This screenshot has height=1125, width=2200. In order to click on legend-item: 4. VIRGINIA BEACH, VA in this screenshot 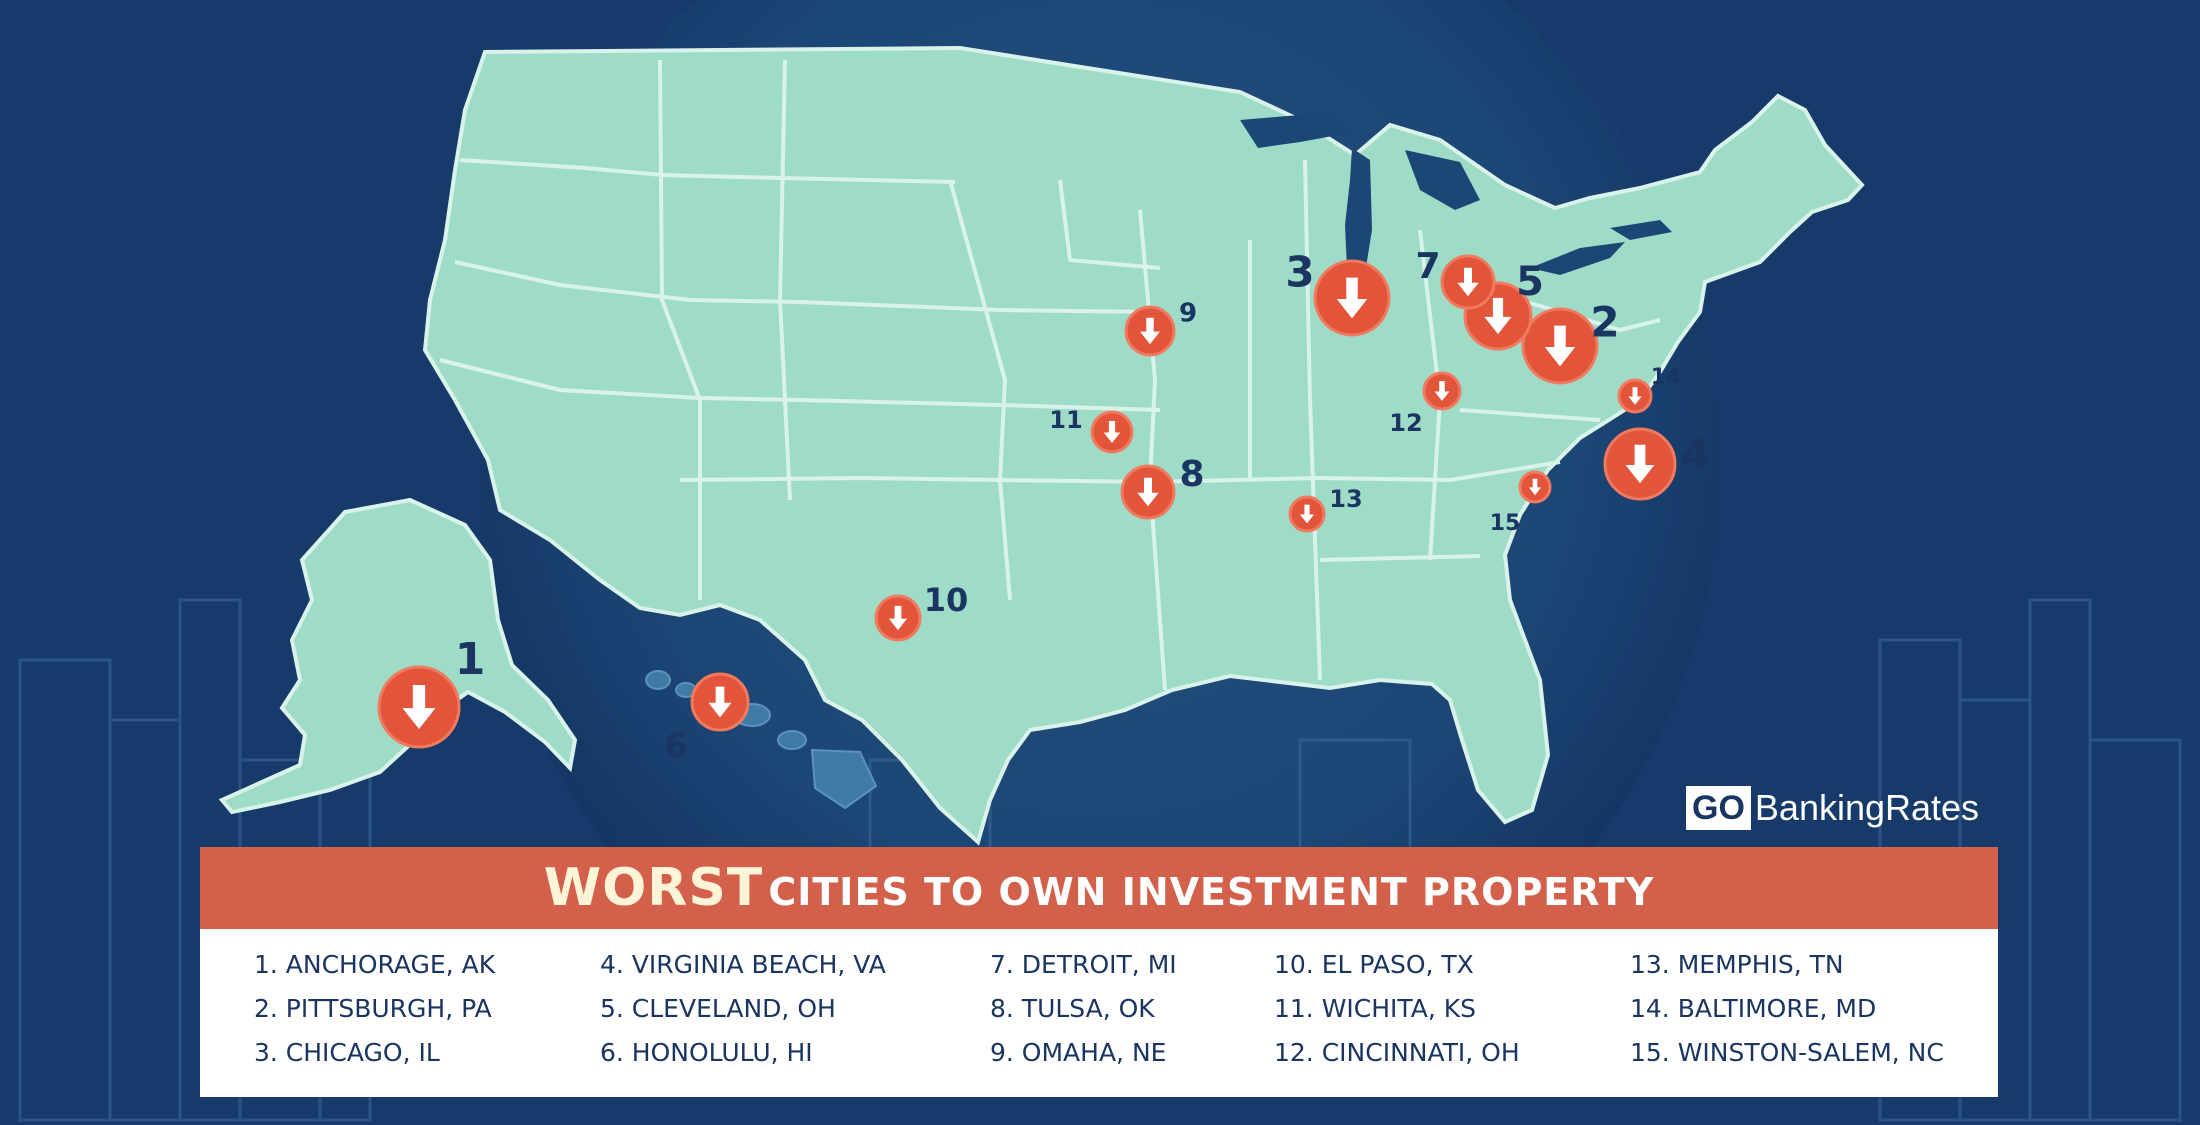, I will do `click(743, 964)`.